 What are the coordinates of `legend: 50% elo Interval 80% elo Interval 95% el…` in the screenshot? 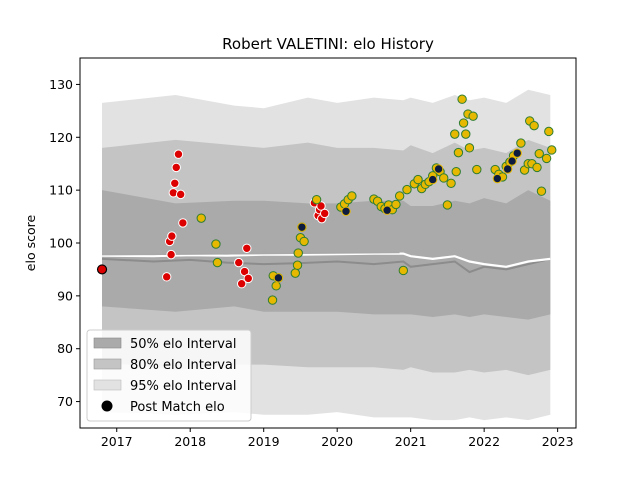 It's located at (169, 375).